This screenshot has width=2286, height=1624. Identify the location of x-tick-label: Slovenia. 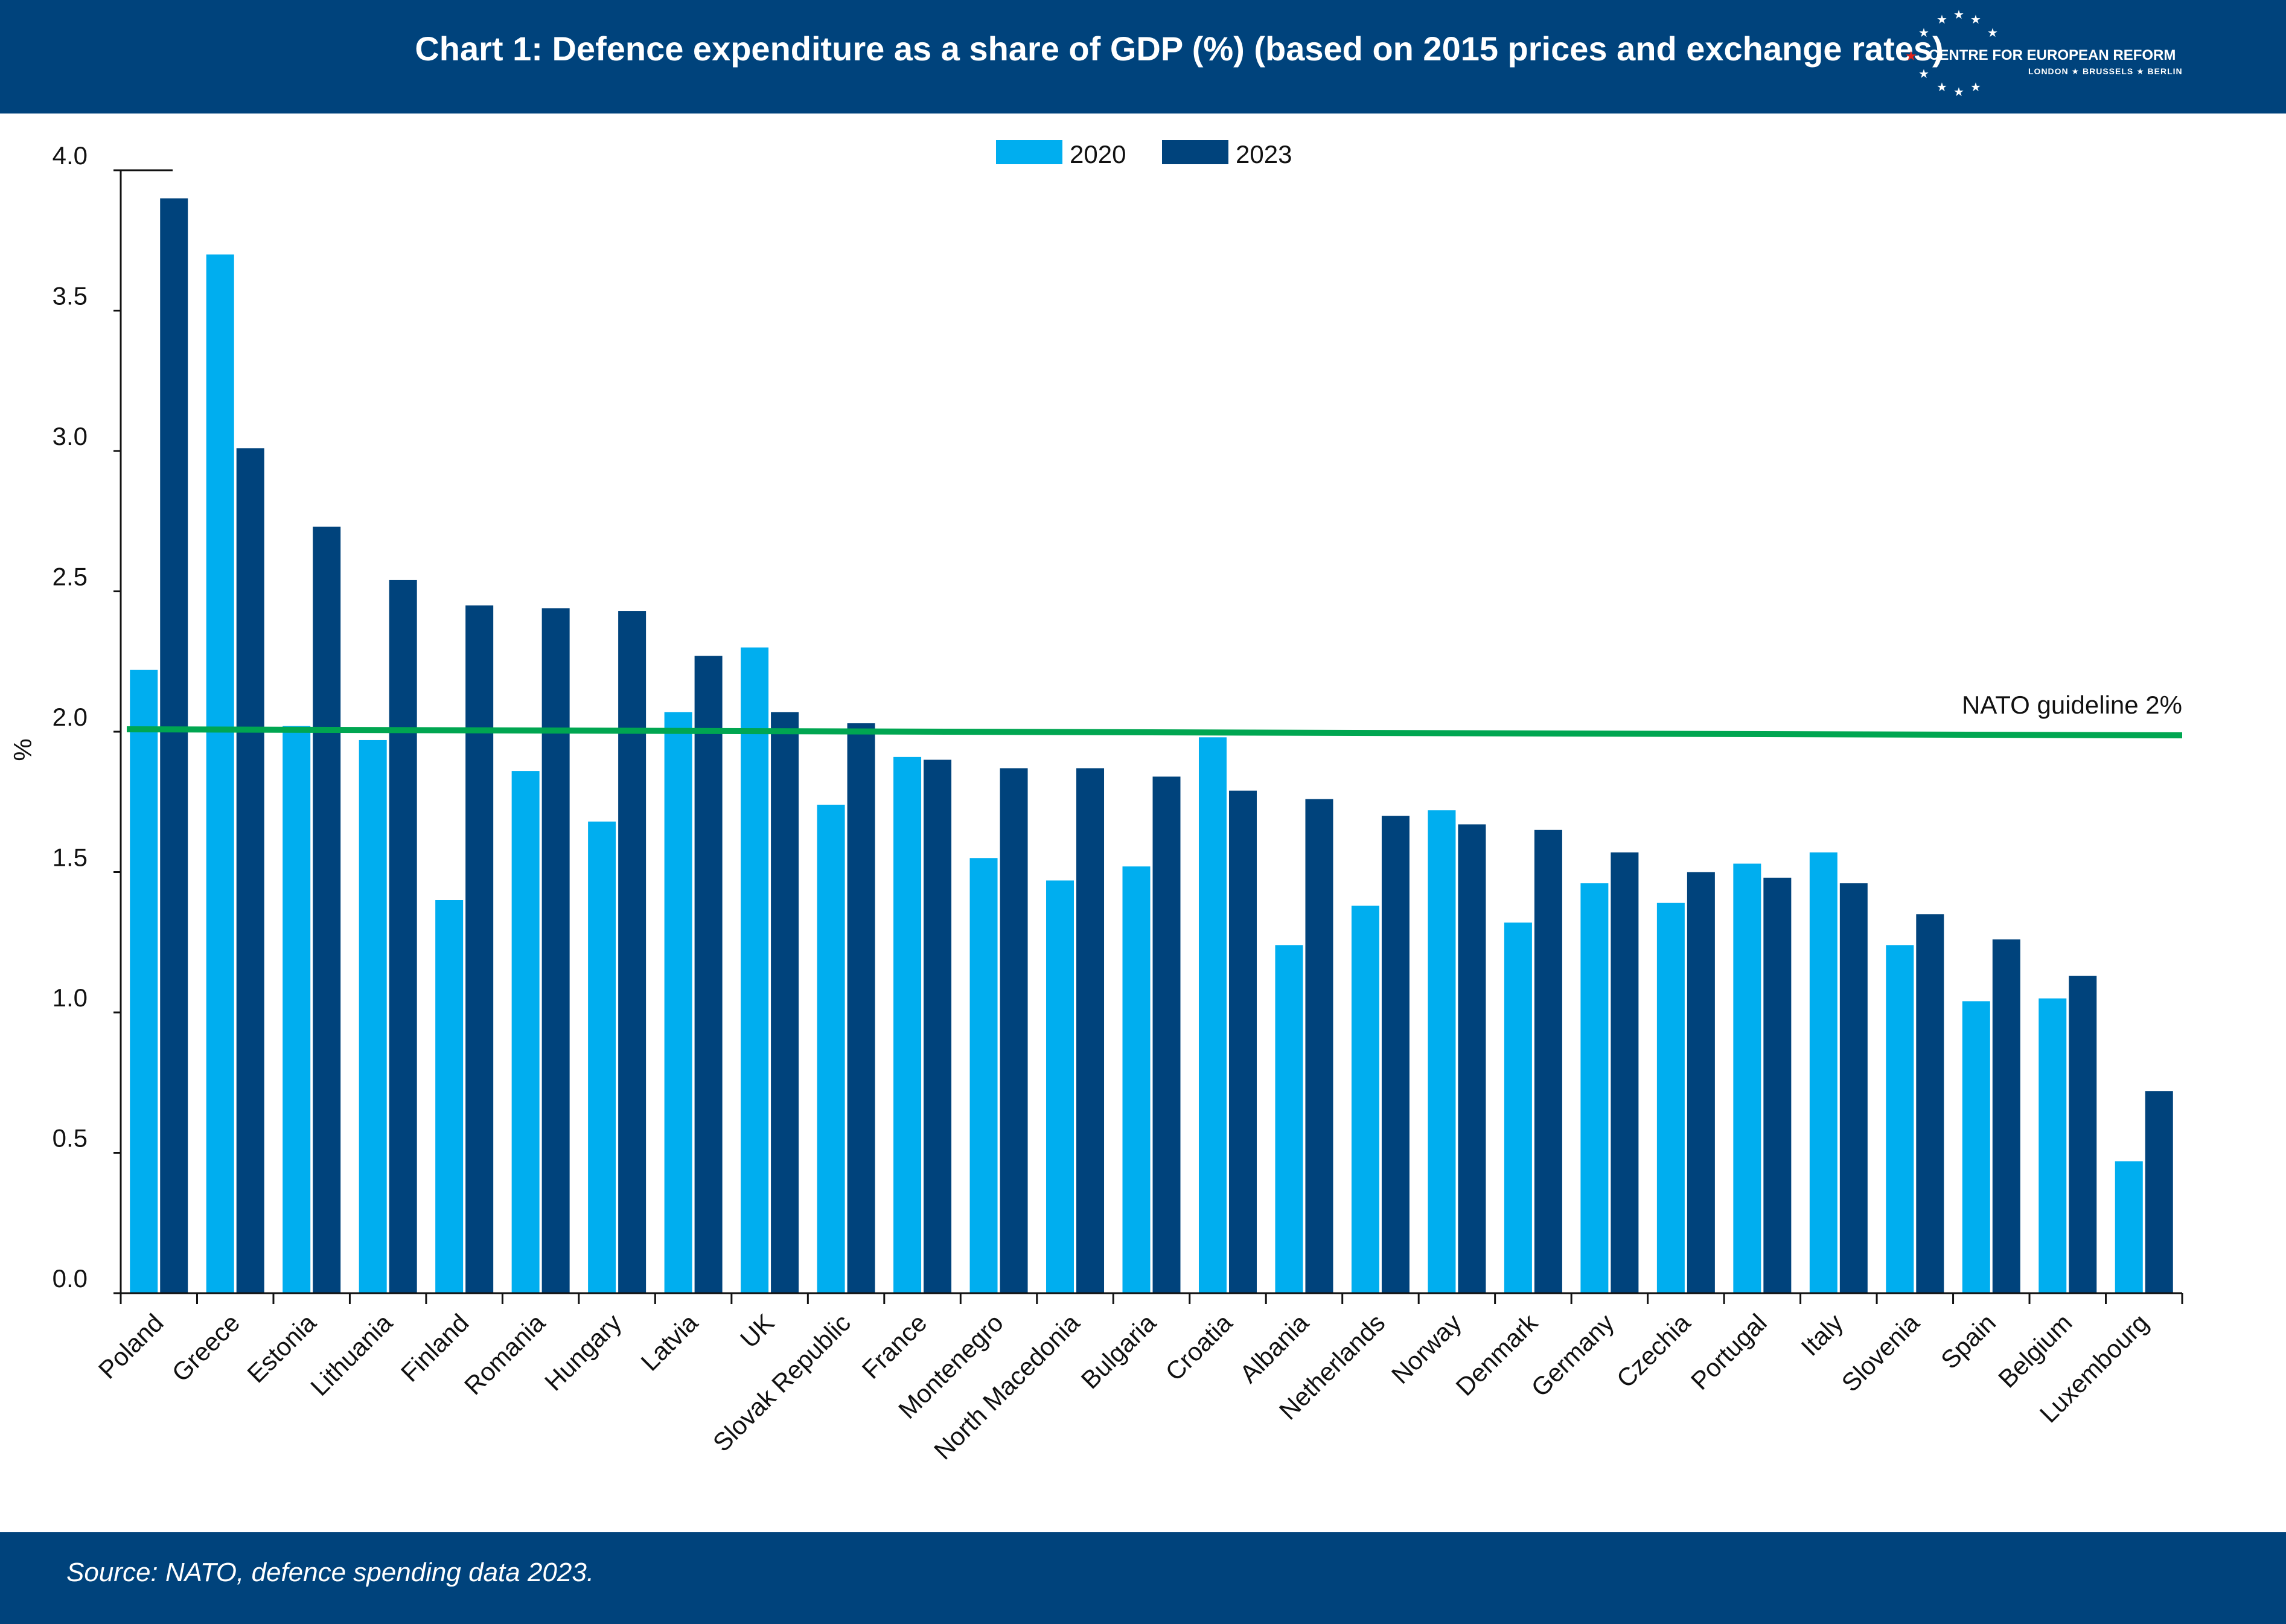
(1881, 1353).